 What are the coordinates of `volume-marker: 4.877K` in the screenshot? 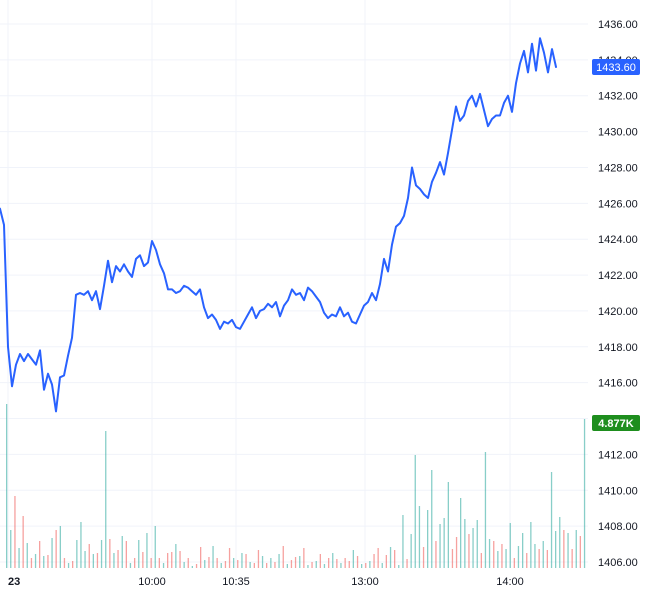 It's located at (616, 423).